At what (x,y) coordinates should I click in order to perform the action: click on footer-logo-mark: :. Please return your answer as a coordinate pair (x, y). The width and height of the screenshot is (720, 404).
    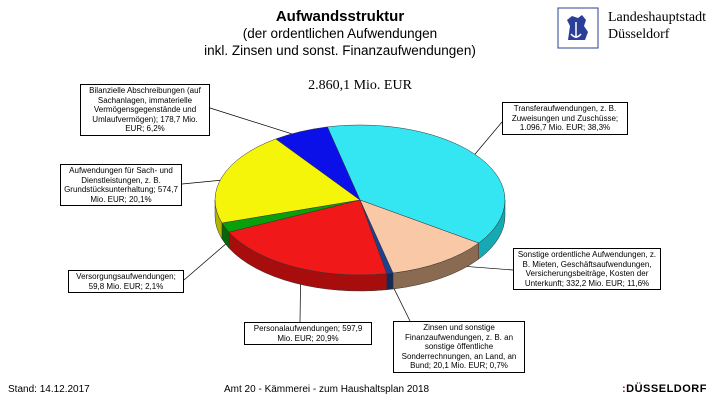
    Looking at the image, I should click on (624, 389).